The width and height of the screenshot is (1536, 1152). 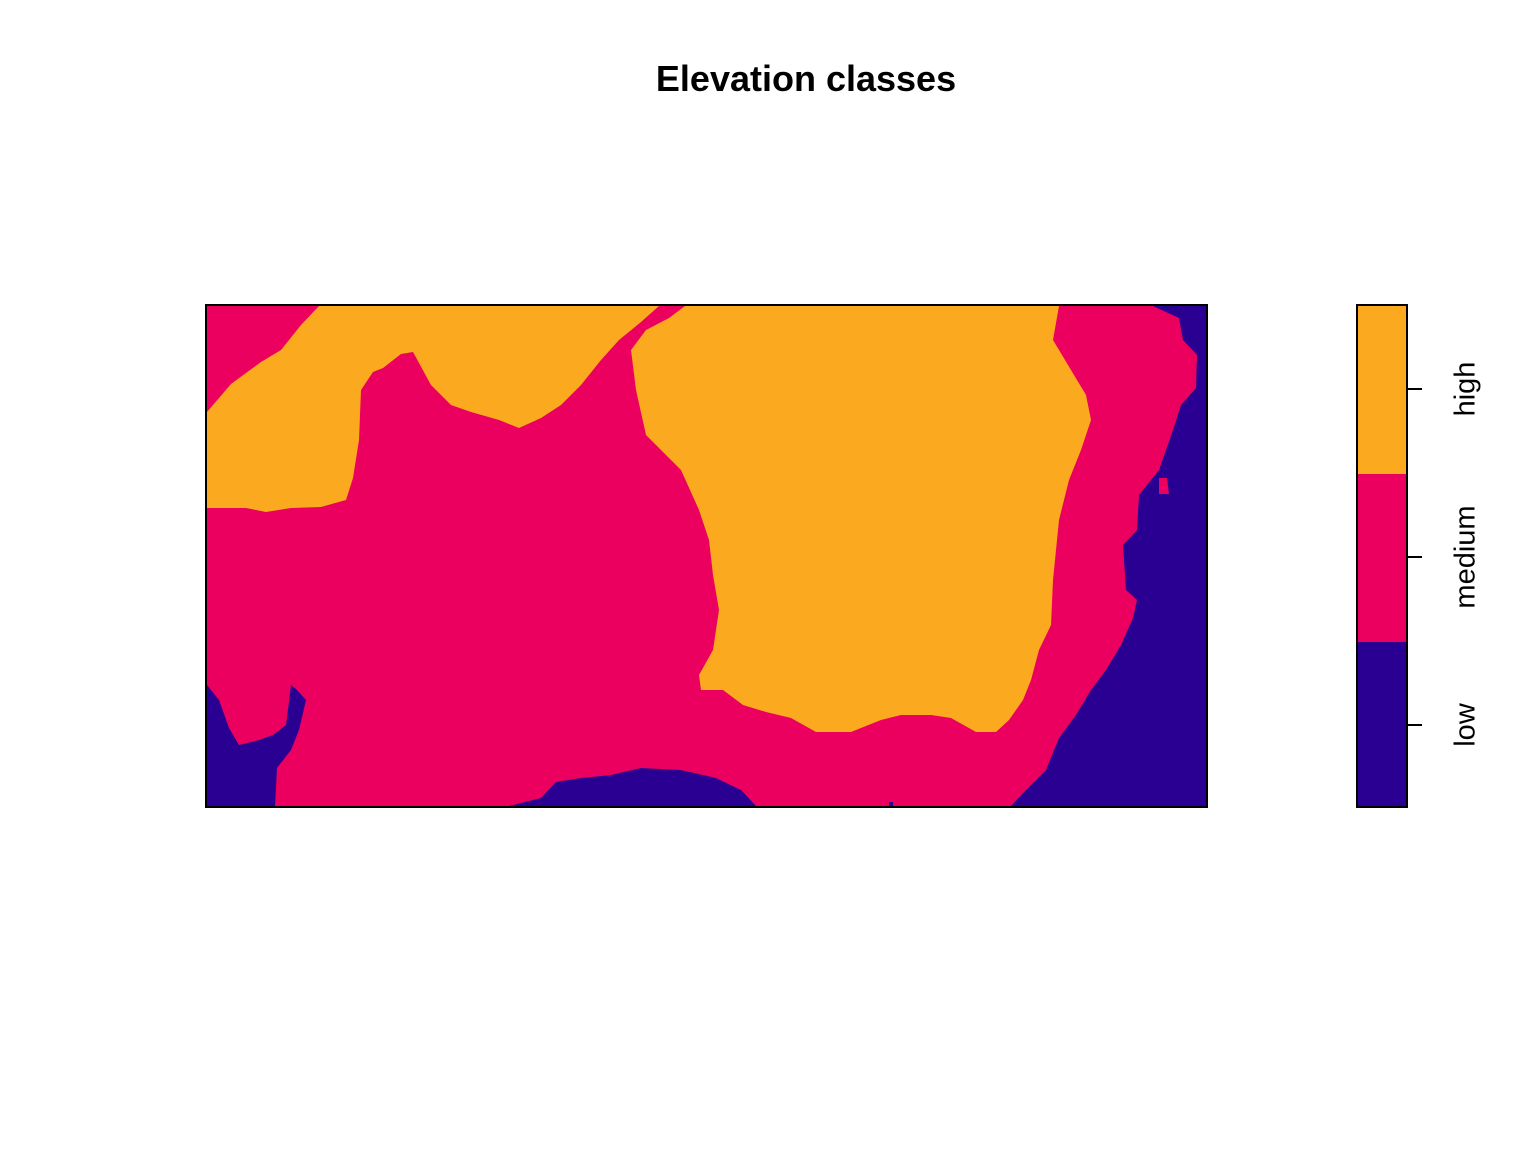 What do you see at coordinates (806, 78) in the screenshot?
I see `chart-title: Elevation classes` at bounding box center [806, 78].